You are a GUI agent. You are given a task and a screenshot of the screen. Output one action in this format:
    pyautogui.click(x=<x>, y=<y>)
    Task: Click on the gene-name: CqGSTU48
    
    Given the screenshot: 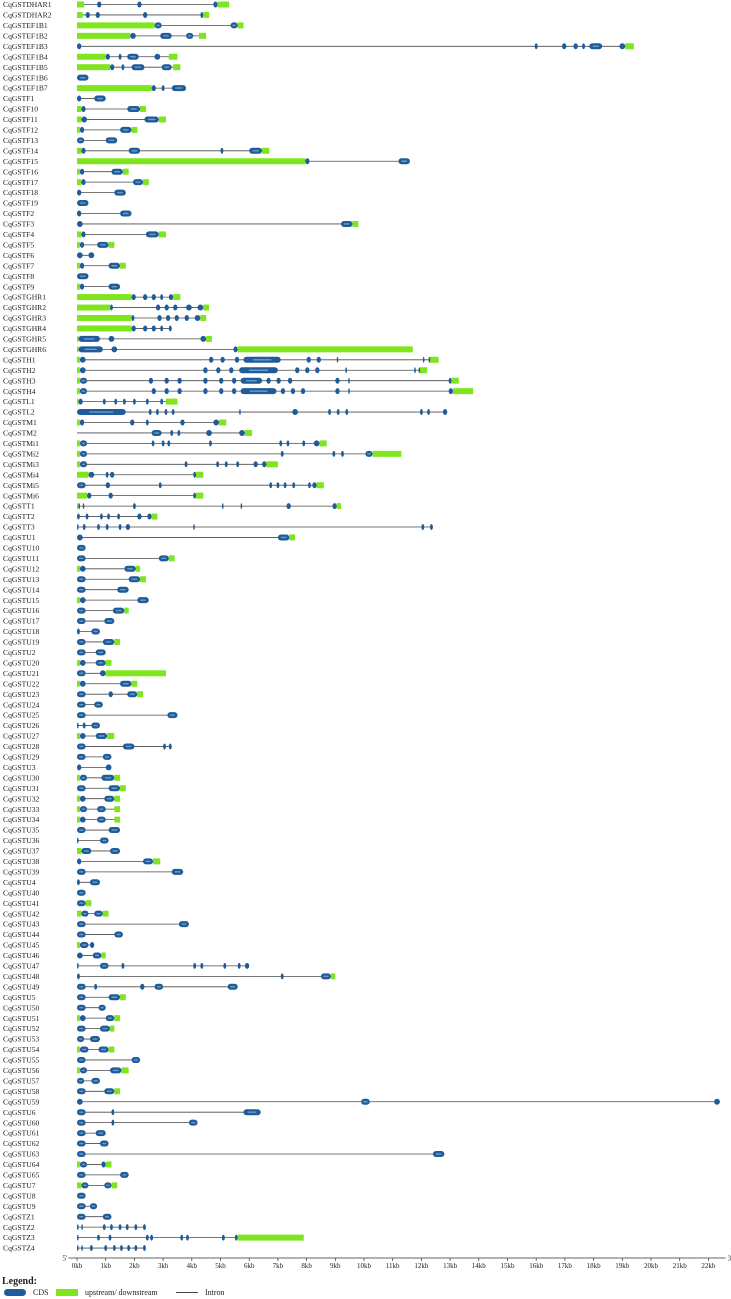 What is the action you would take?
    pyautogui.click(x=21, y=976)
    